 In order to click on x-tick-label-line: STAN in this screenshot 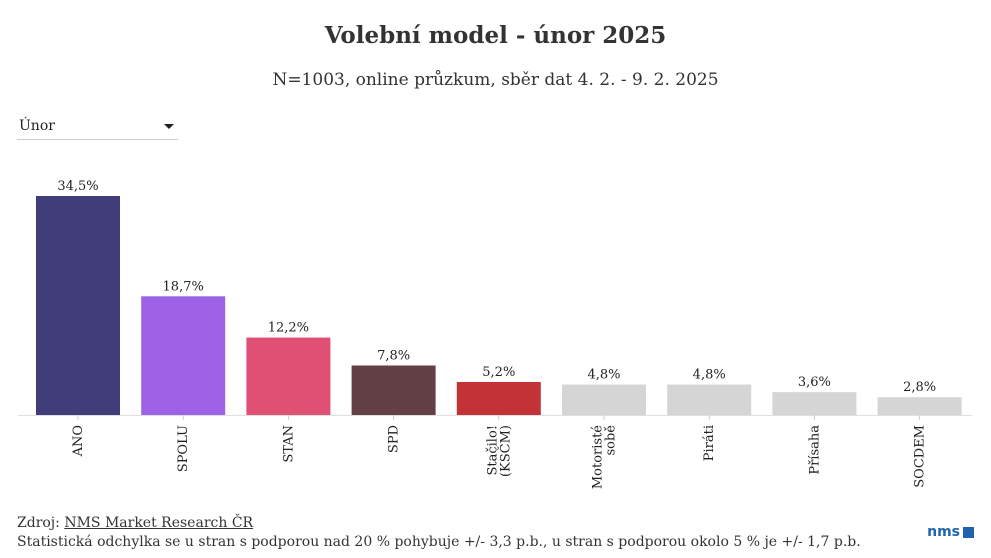, I will do `click(288, 444)`.